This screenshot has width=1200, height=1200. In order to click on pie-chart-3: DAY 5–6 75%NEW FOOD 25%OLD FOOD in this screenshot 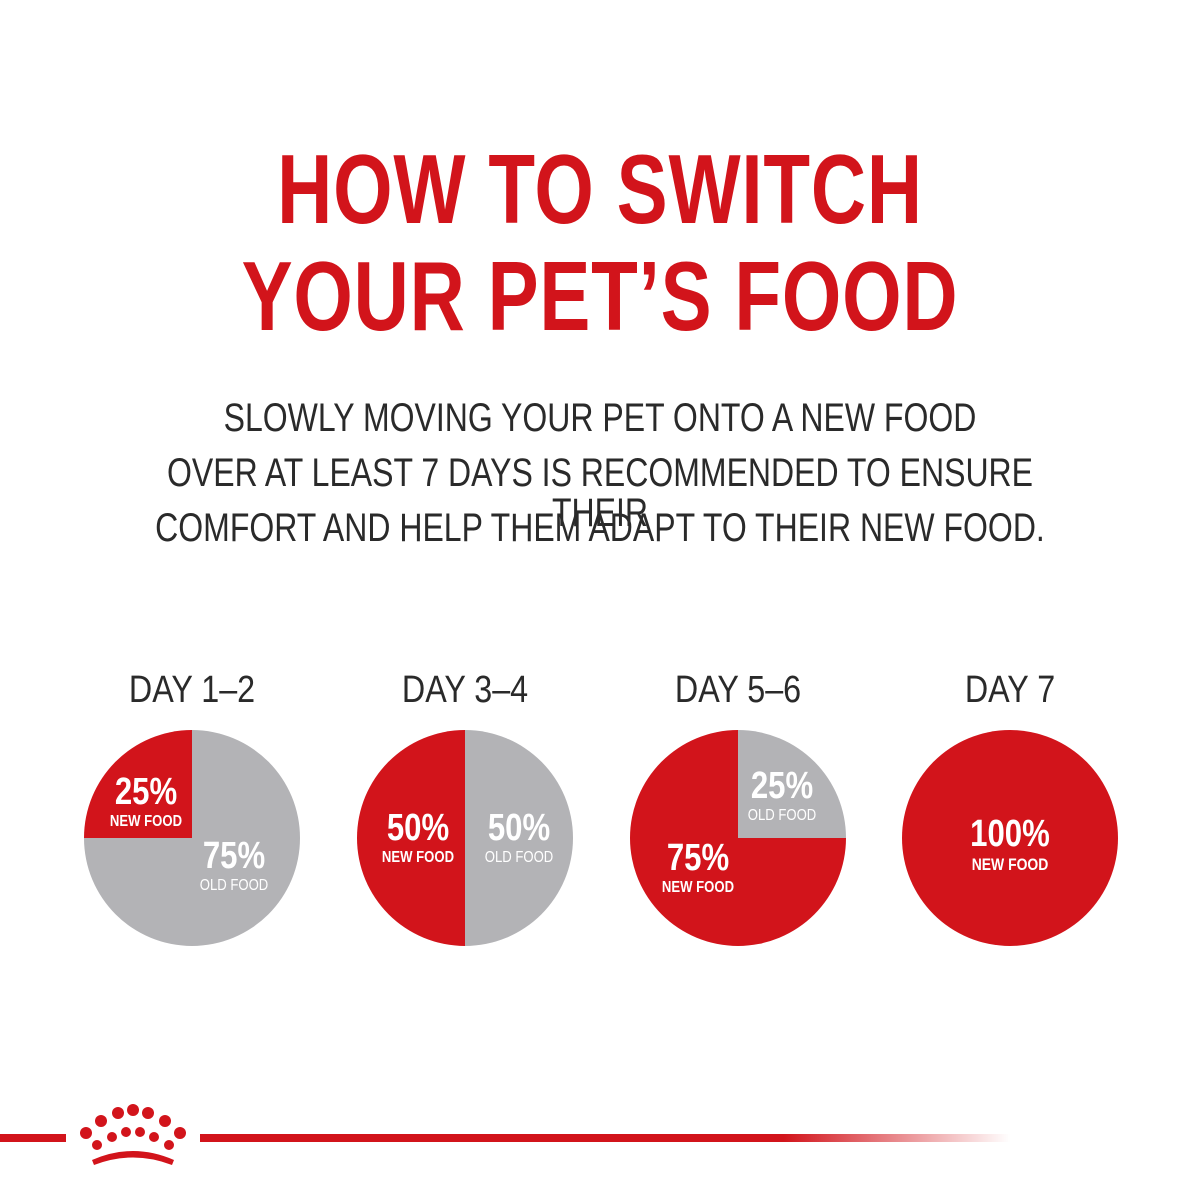, I will do `click(738, 807)`.